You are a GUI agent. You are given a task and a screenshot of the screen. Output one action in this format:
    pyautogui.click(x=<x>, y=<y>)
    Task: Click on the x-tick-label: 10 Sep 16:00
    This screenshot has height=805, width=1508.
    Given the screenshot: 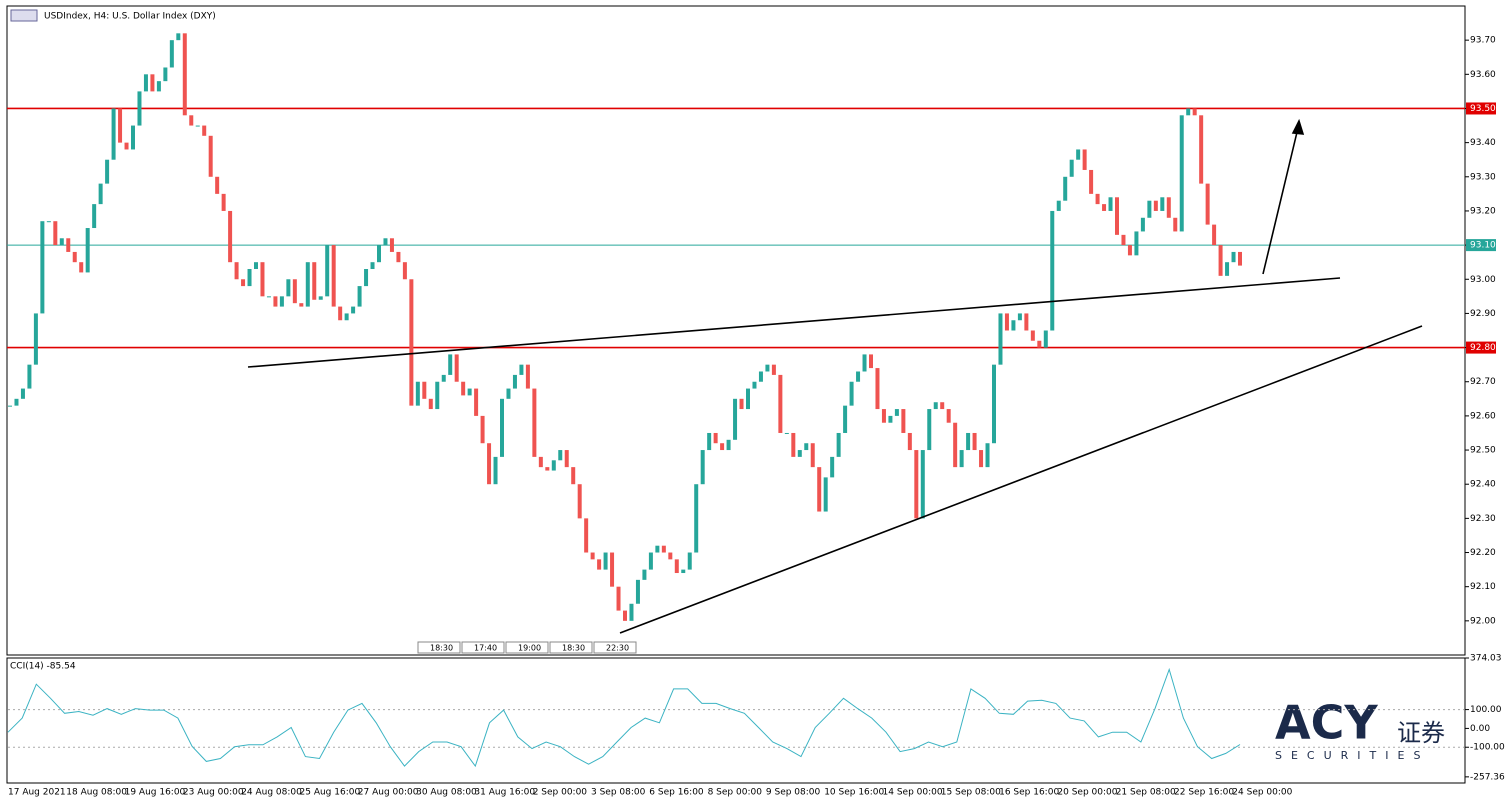 What is the action you would take?
    pyautogui.click(x=854, y=793)
    